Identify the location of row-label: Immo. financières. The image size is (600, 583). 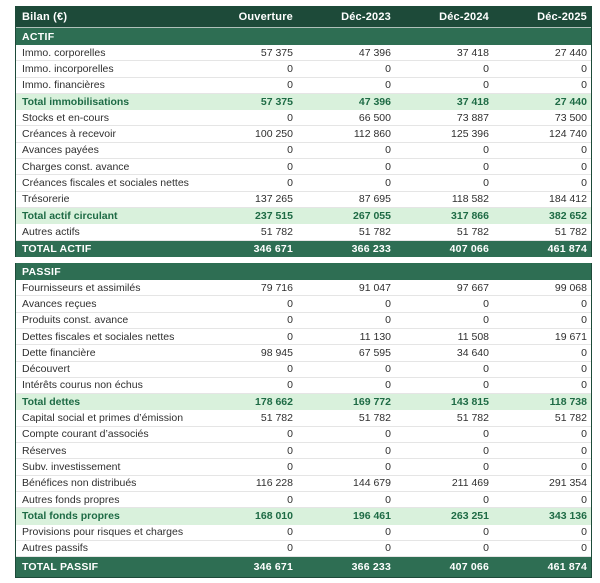
(63, 85).